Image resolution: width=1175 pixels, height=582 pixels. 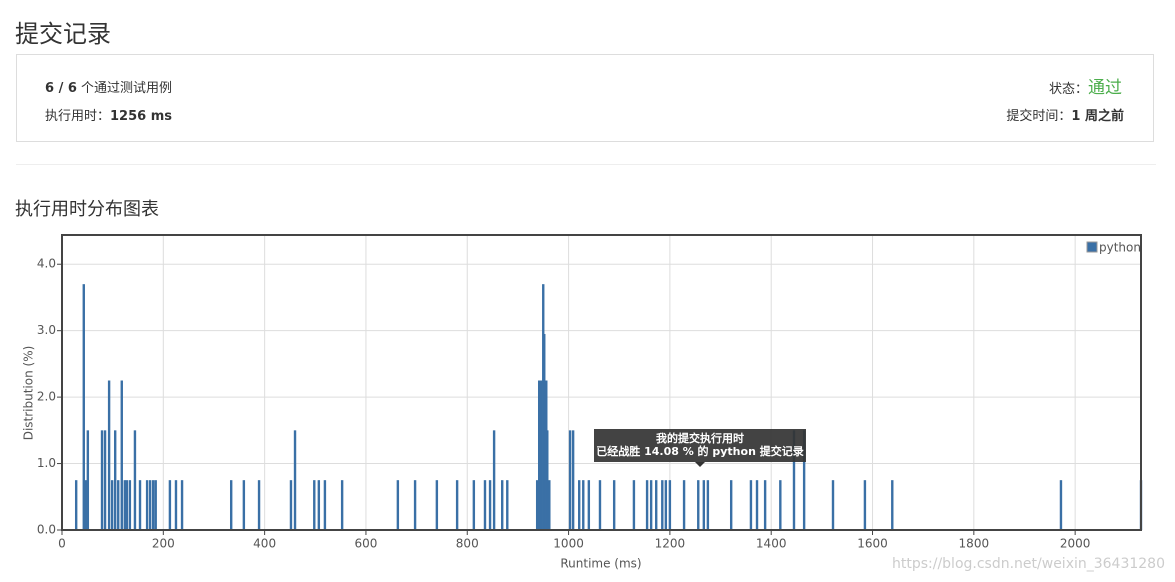 What do you see at coordinates (872, 544) in the screenshot?
I see `x-tick-label: 1600` at bounding box center [872, 544].